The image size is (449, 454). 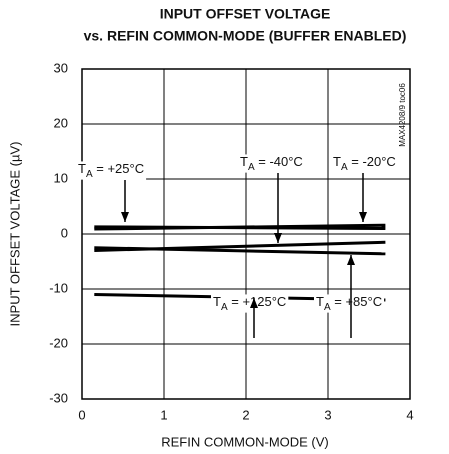 What do you see at coordinates (58, 342) in the screenshot?
I see `y-tick-label: -20` at bounding box center [58, 342].